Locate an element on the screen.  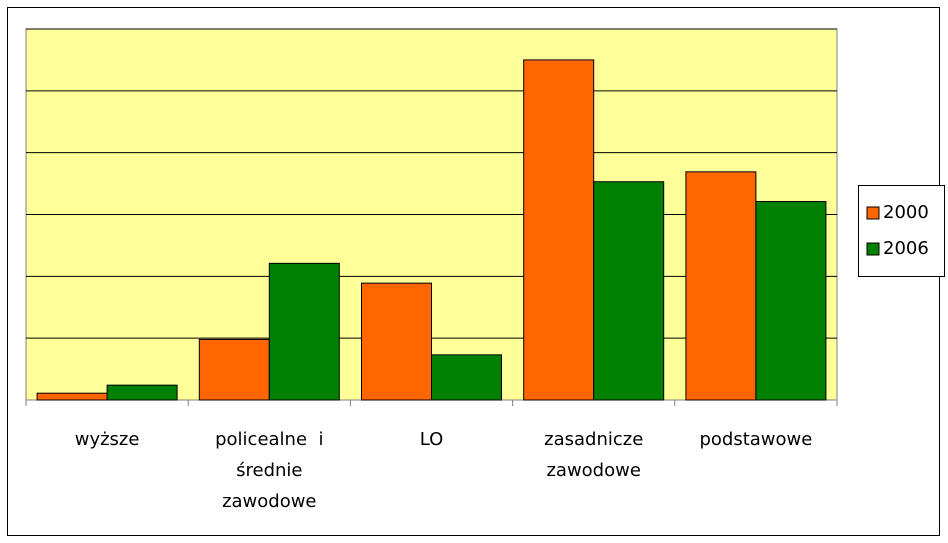
x-tick-label: zasadnicze zawodowe is located at coordinates (593, 455).